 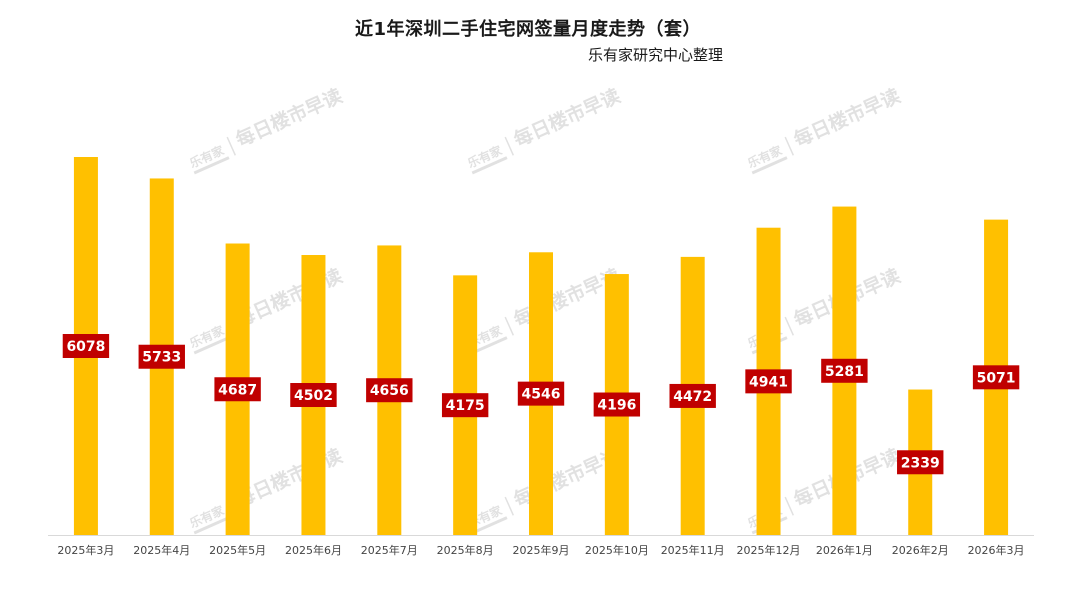 What do you see at coordinates (844, 550) in the screenshot?
I see `x-tick-label: 2026年1月` at bounding box center [844, 550].